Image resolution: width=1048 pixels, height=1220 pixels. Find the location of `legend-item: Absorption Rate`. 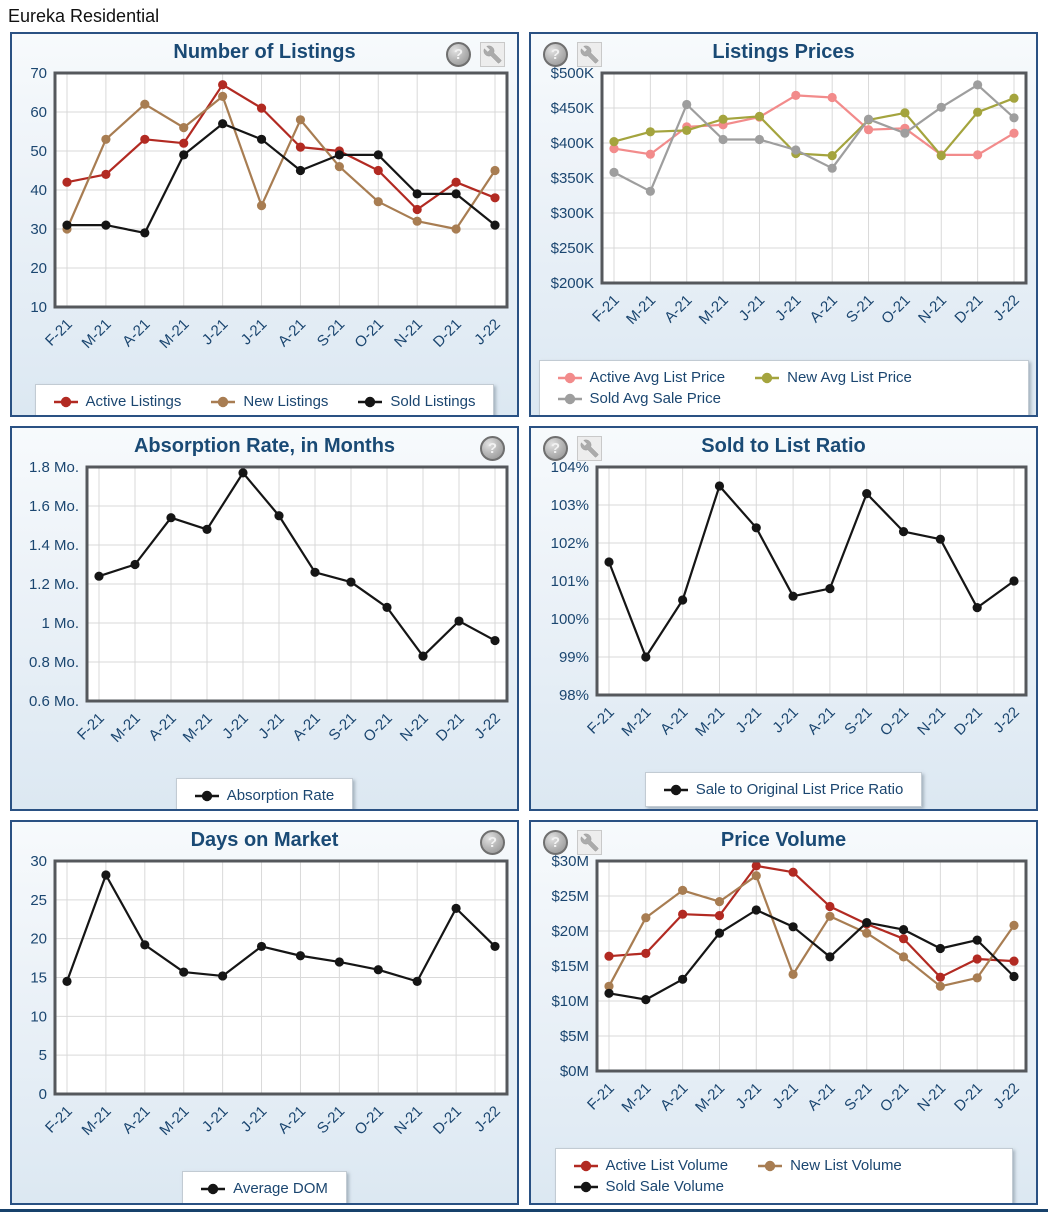

legend-item: Absorption Rate is located at coordinates (264, 795).